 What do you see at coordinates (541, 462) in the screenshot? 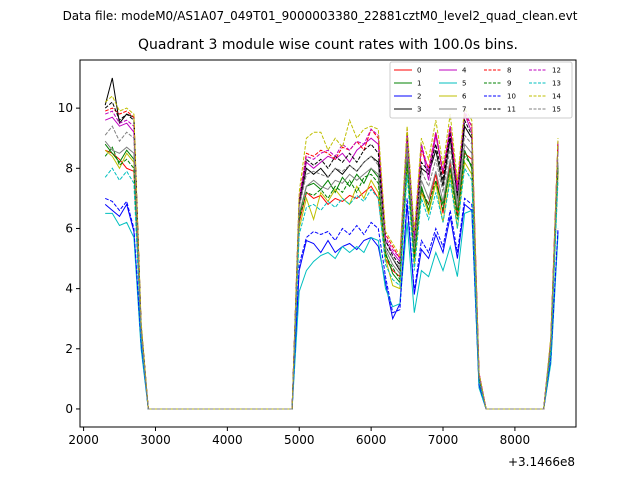
I see `x-offset-label: +3.1466e8` at bounding box center [541, 462].